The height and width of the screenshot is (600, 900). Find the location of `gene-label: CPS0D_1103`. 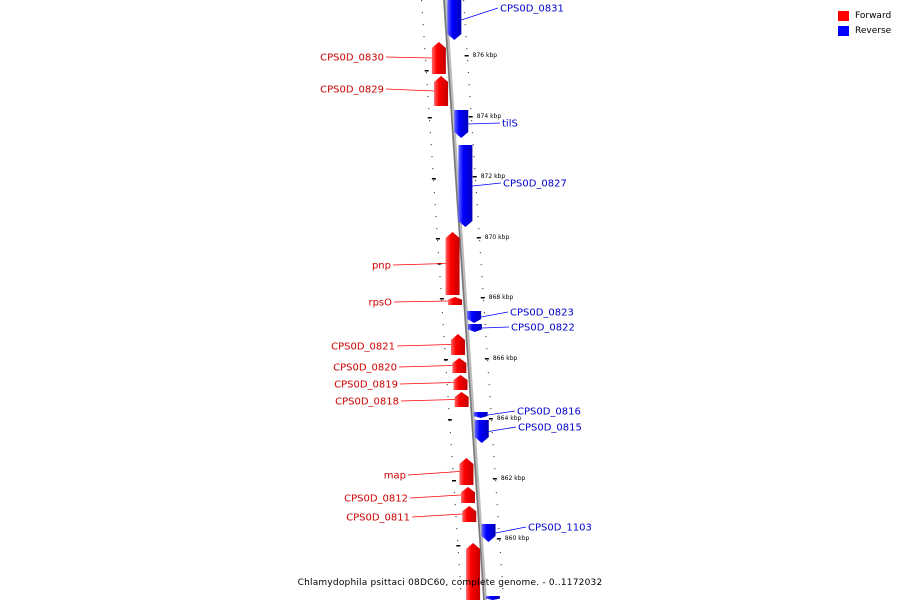

gene-label: CPS0D_1103 is located at coordinates (560, 528).